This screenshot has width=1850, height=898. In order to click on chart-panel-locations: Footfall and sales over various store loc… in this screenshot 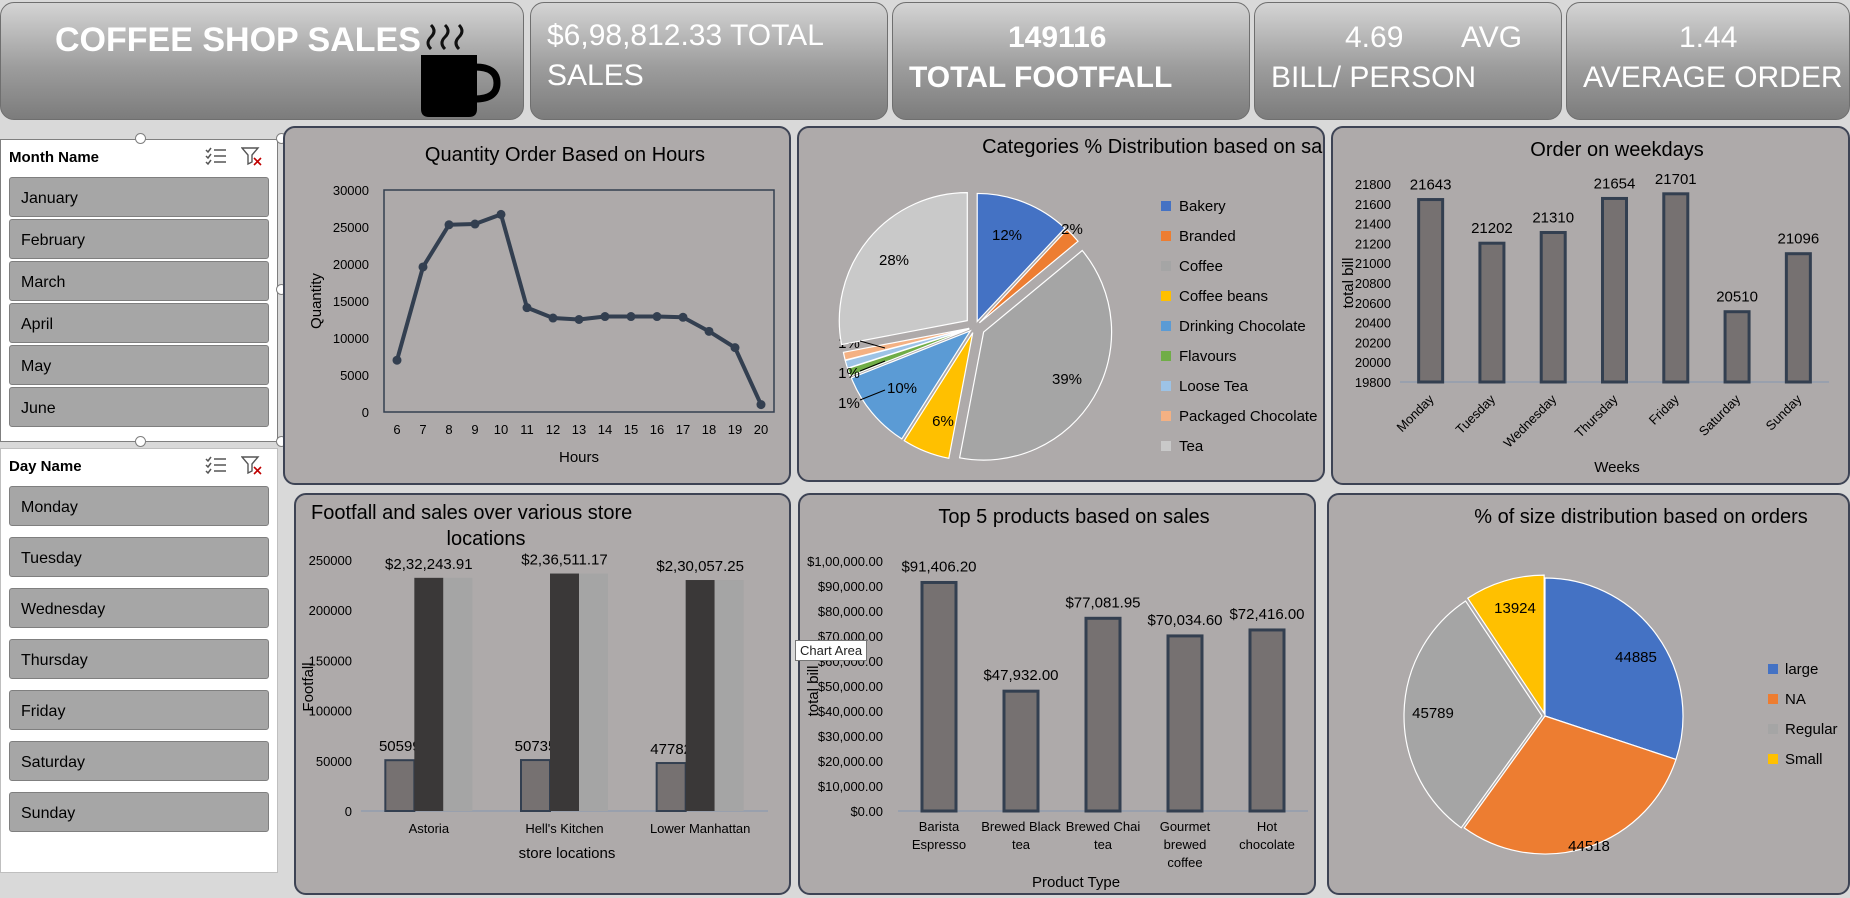, I will do `click(542, 694)`.